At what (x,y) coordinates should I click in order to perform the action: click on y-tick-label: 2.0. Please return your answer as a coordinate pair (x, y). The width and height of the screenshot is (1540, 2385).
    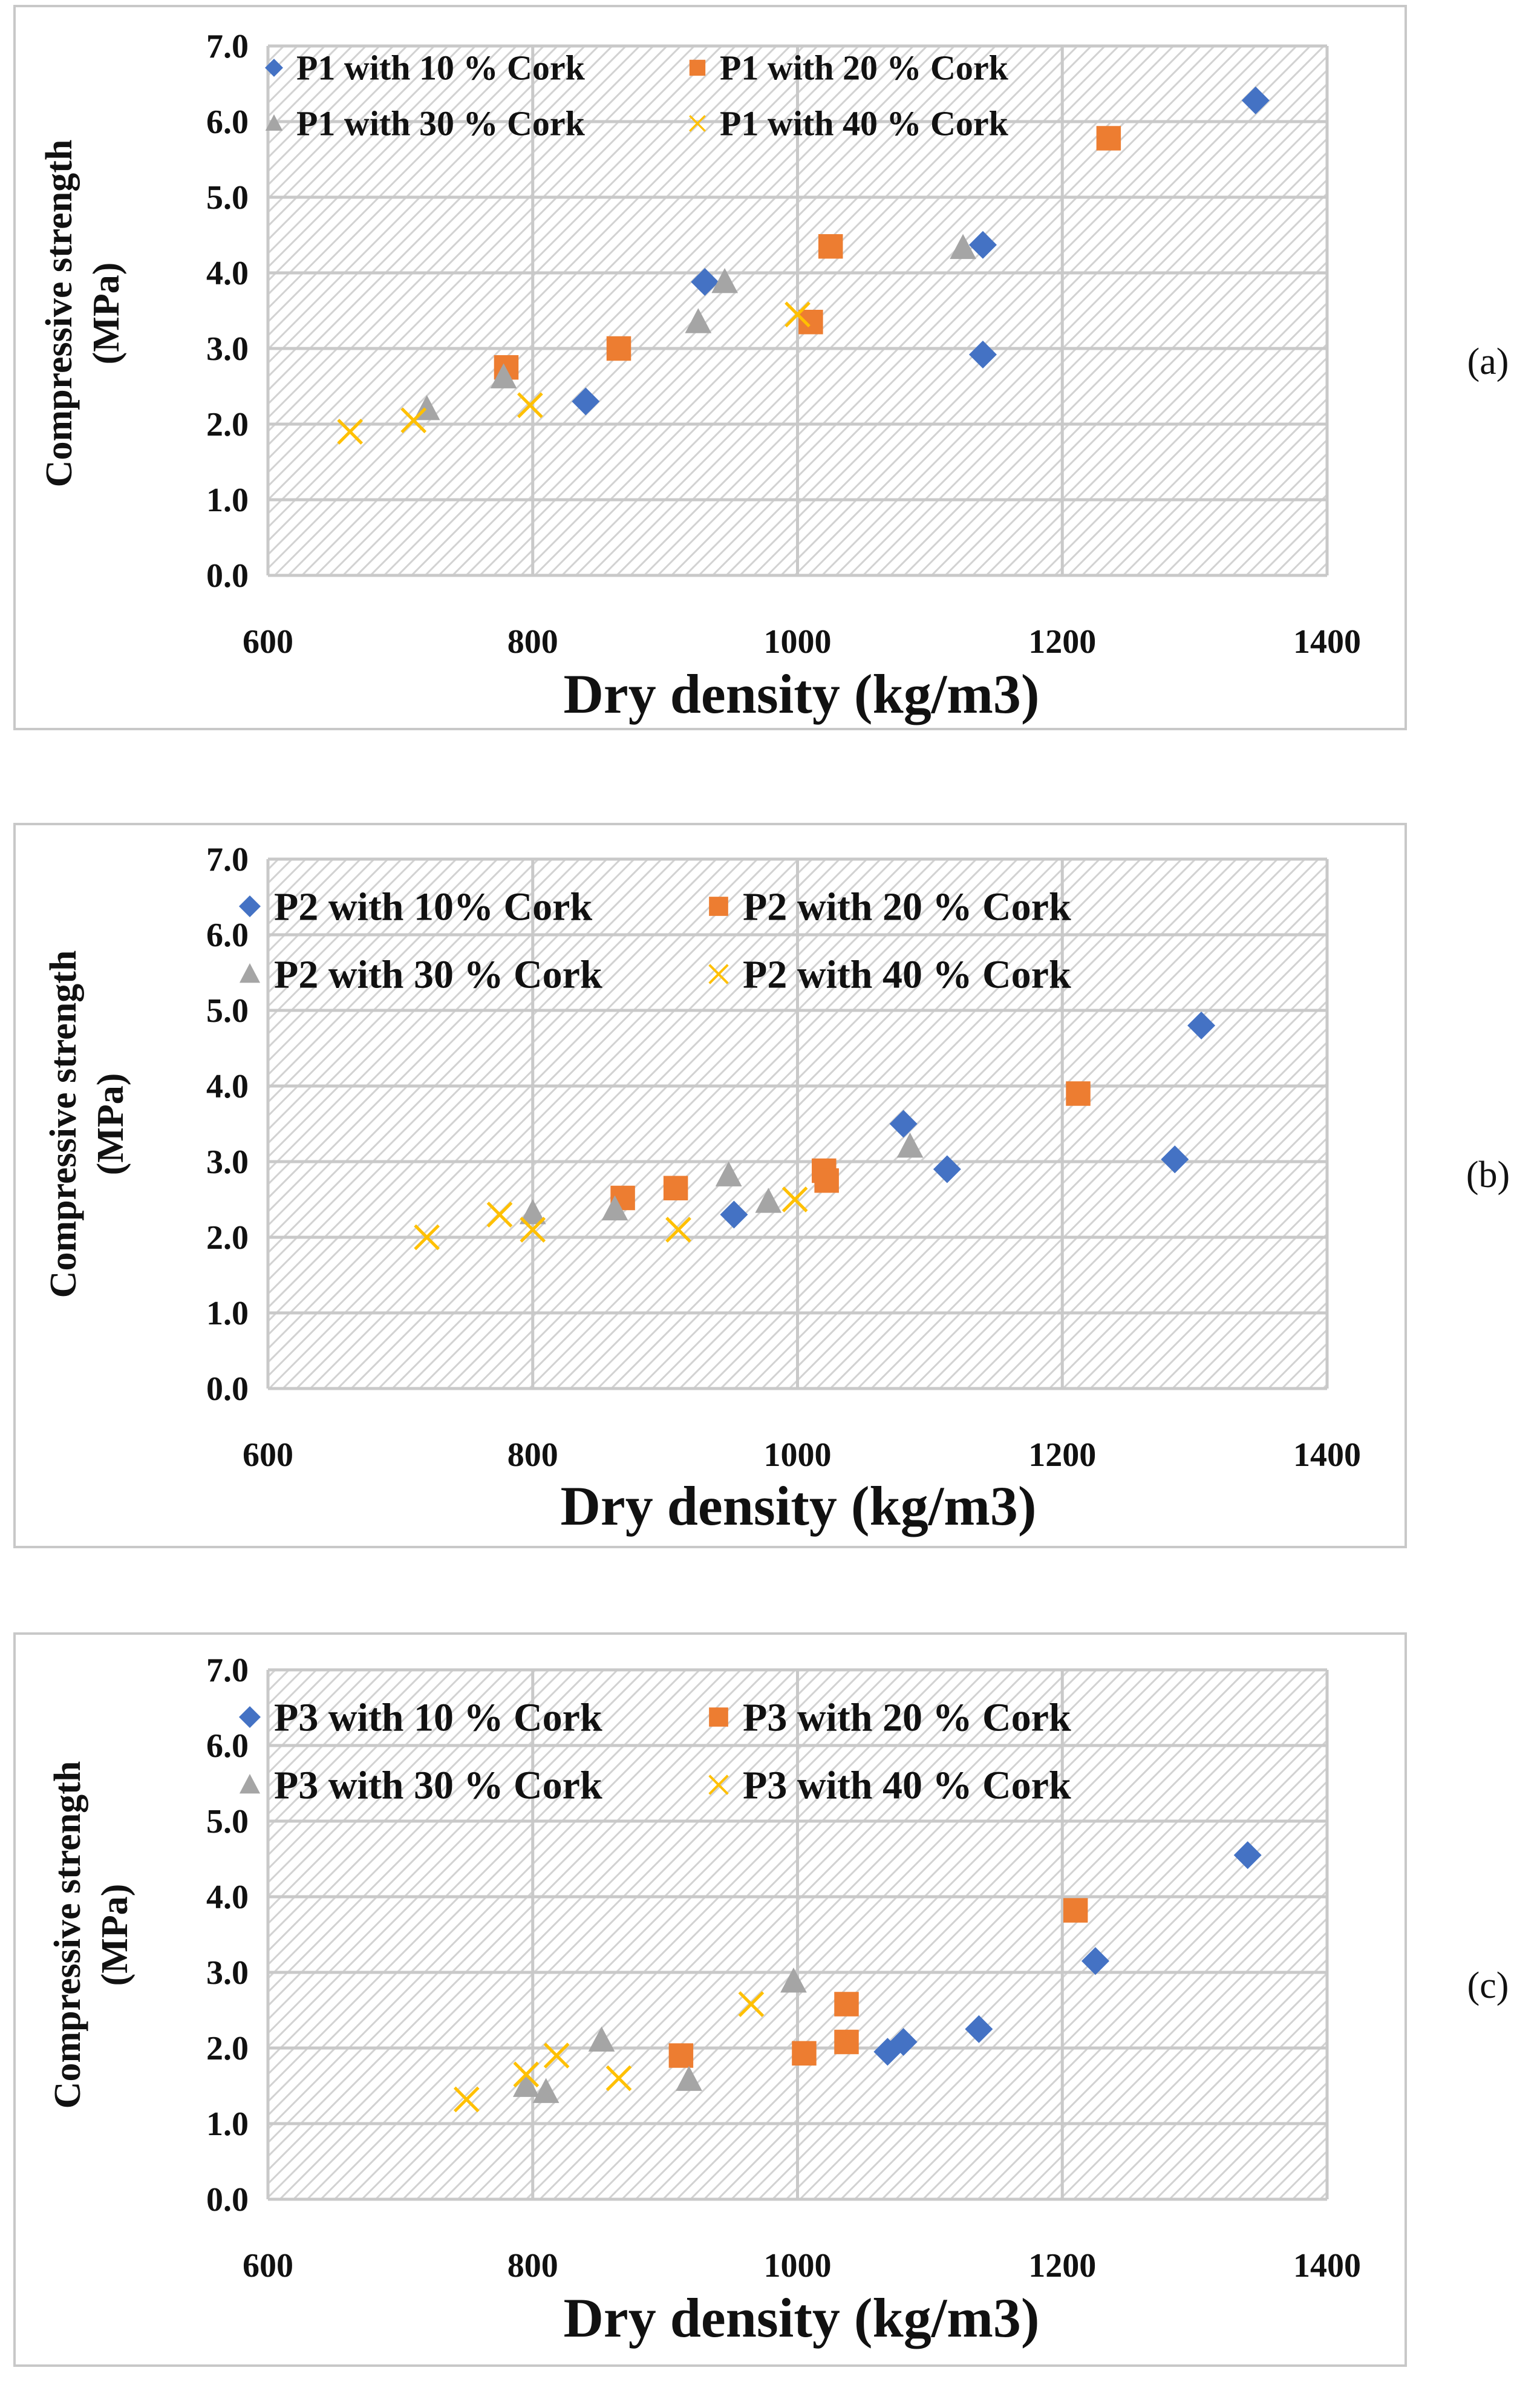
    Looking at the image, I should click on (227, 2049).